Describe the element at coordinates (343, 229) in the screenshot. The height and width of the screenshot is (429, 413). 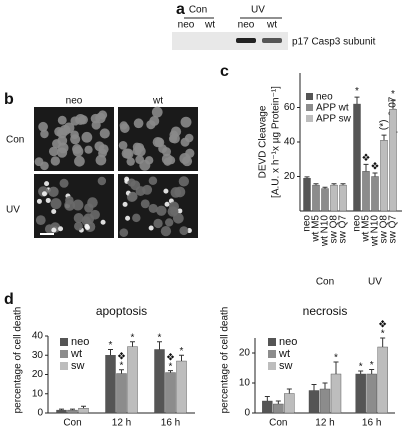
I see `category-label: sw Q7` at that location.